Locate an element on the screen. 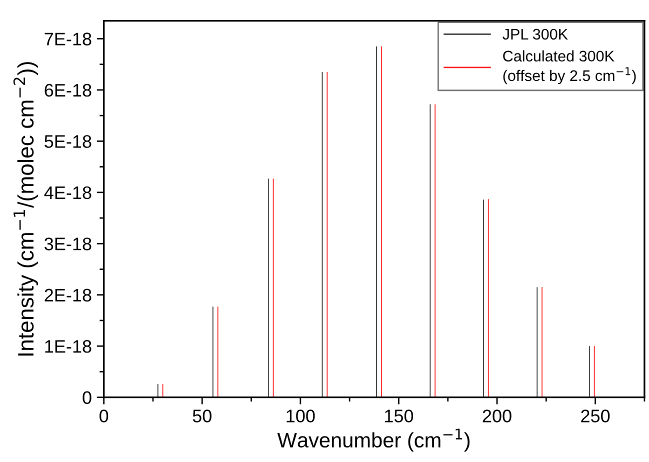 The height and width of the screenshot is (462, 649). y-tick-label: 2E-18 is located at coordinates (68, 295).